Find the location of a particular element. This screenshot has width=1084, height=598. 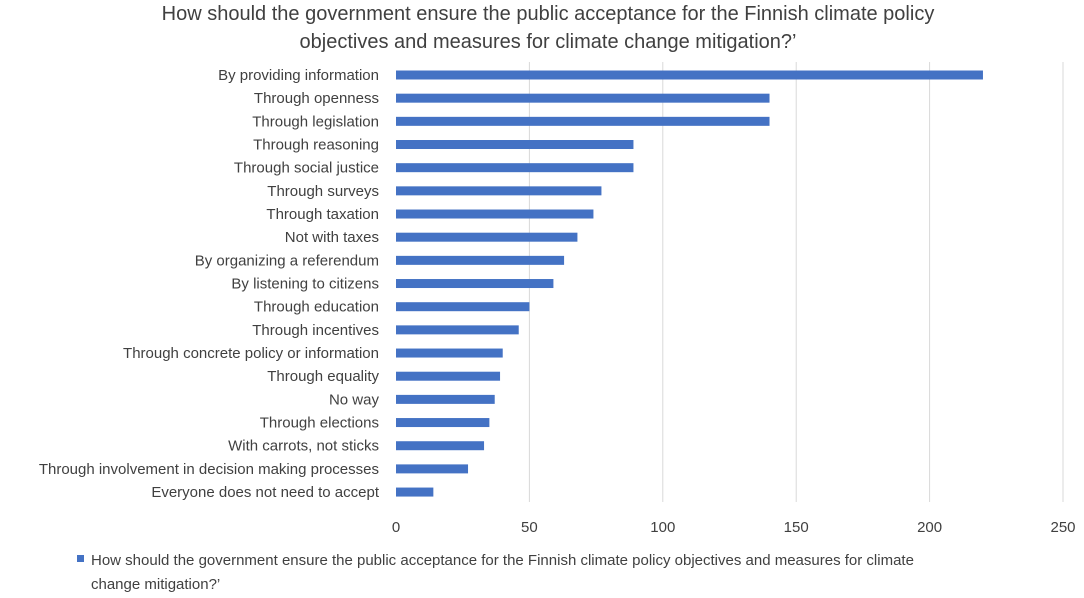

category-label: Through legislation is located at coordinates (315, 121).